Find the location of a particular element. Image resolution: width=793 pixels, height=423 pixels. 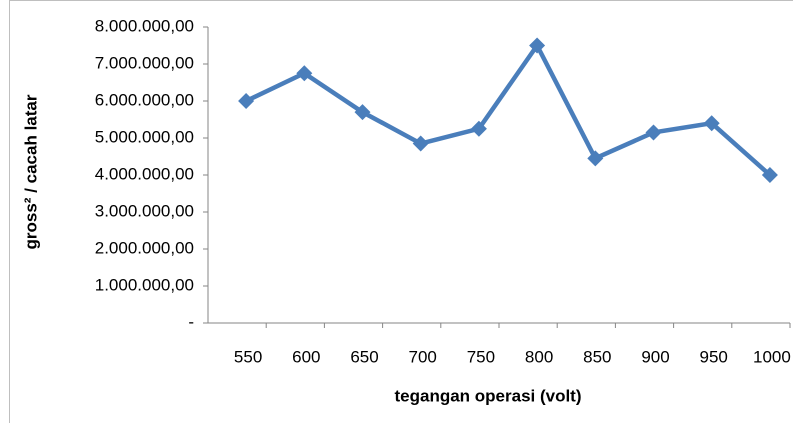

y-tick-label: 6.000.000,00 is located at coordinates (144, 99).